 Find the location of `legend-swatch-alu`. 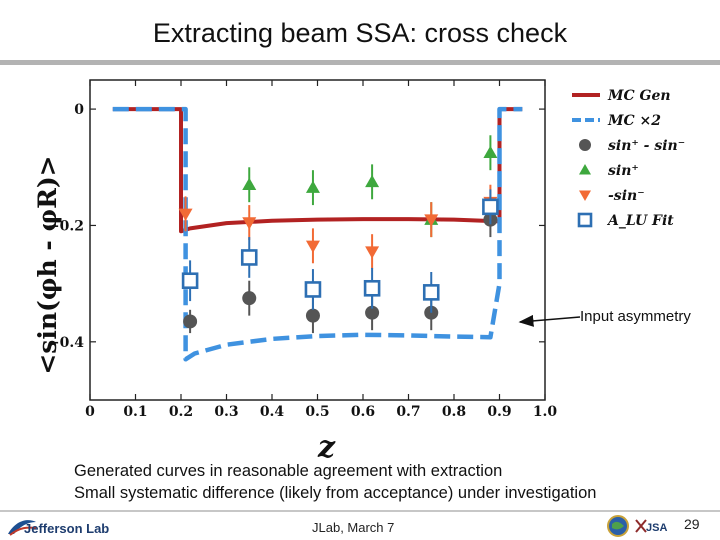

legend-swatch-alu is located at coordinates (585, 220).